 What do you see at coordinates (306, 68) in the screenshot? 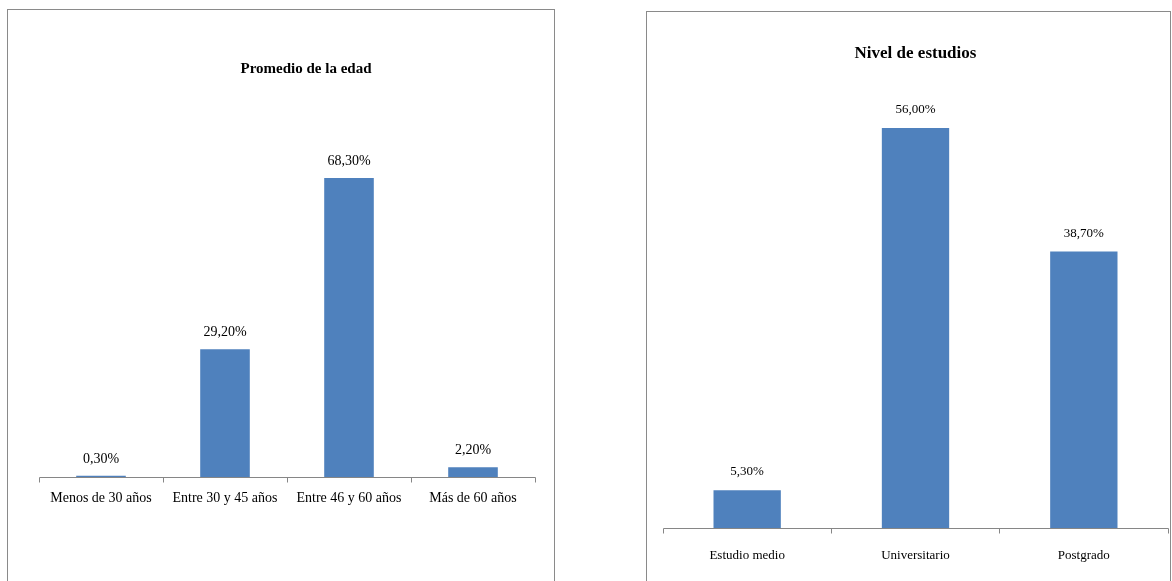
I see `chart-title: Promedio de la edad` at bounding box center [306, 68].